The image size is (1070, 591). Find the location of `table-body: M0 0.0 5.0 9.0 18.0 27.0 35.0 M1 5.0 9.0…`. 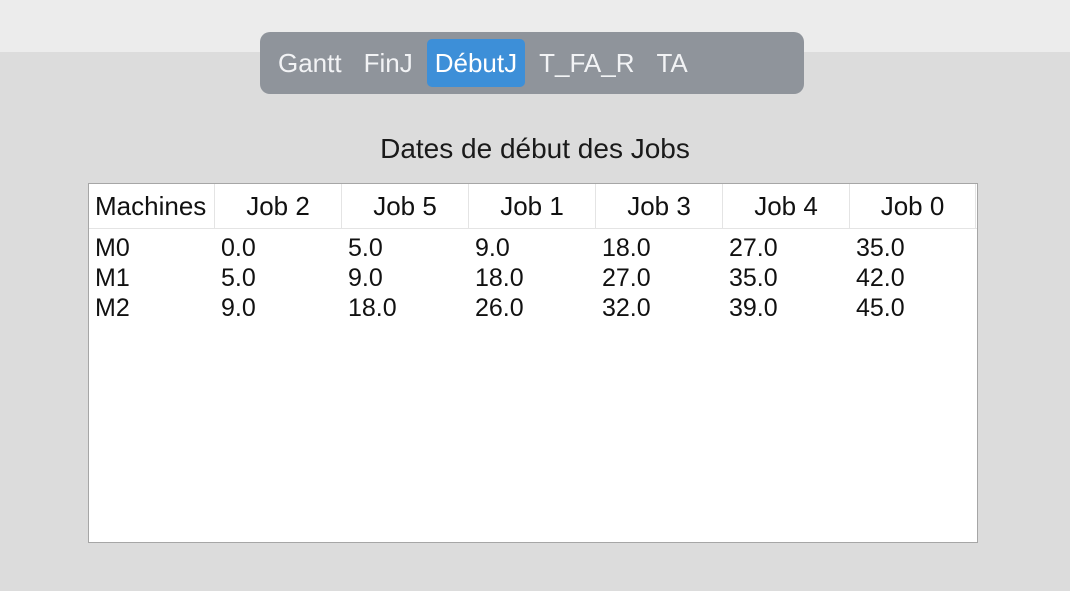

table-body: M0 0.0 5.0 9.0 18.0 27.0 35.0 M1 5.0 9.0… is located at coordinates (533, 276).